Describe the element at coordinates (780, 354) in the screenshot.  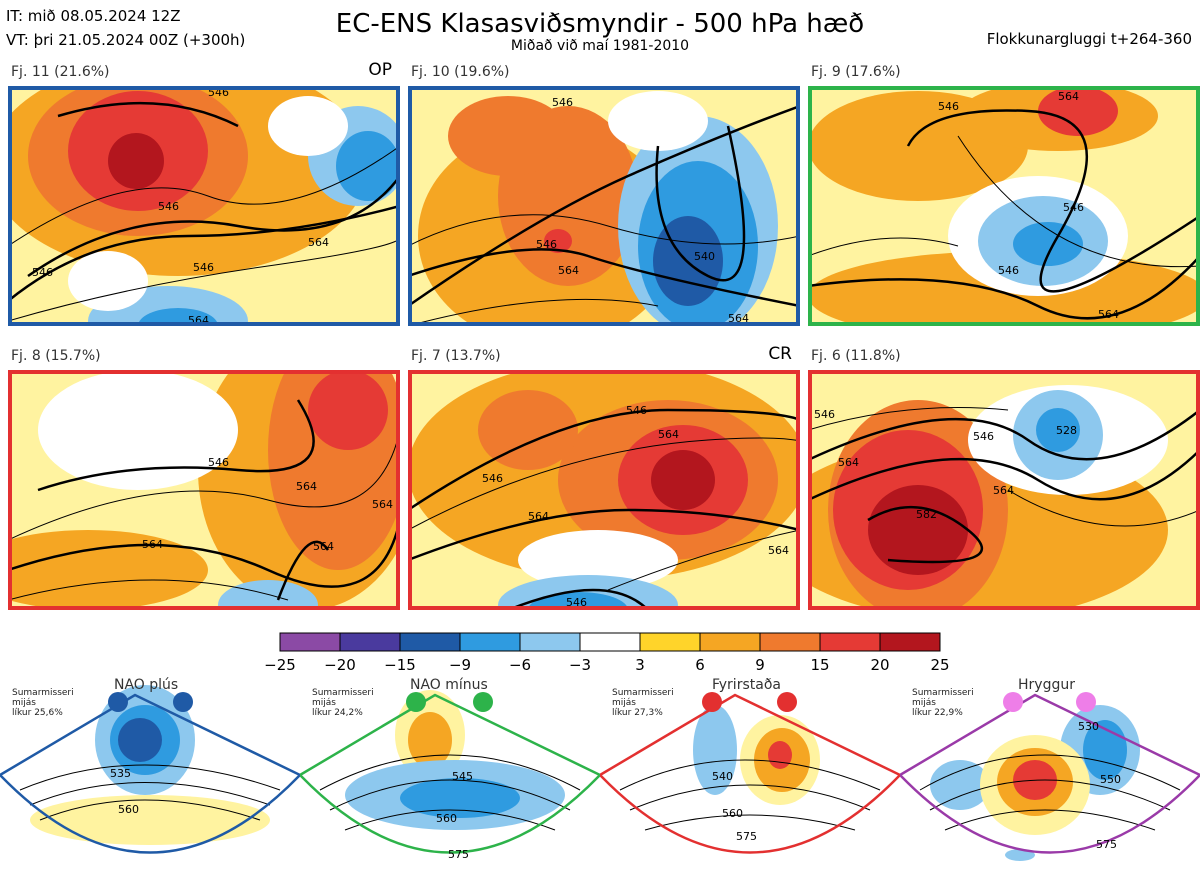
I see `panel-tag: CR` at that location.